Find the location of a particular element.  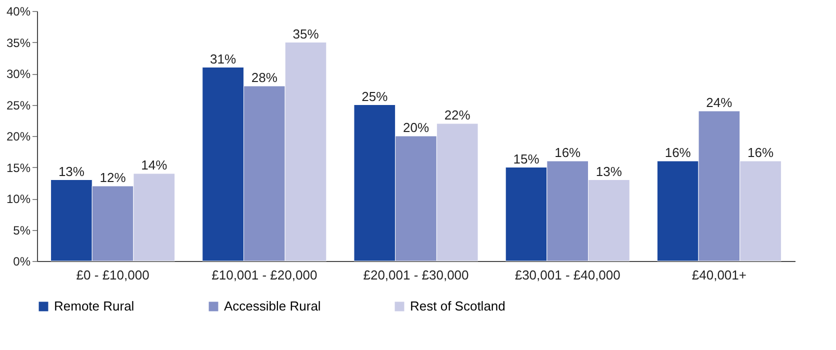

legend-label: Remote Rural is located at coordinates (94, 306).